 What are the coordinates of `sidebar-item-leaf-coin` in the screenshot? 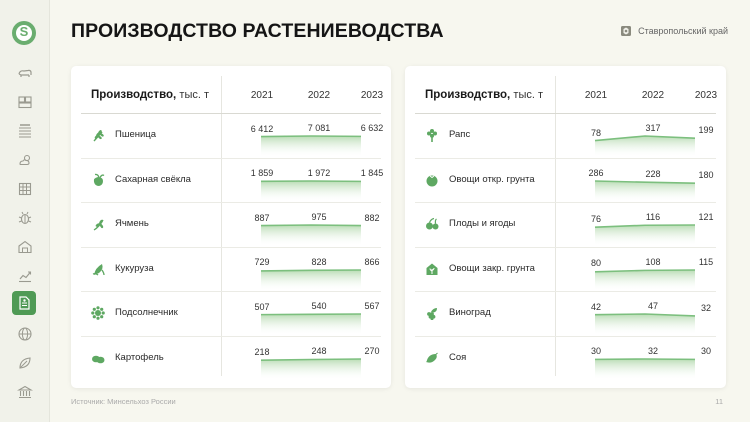 It's located at (25, 363).